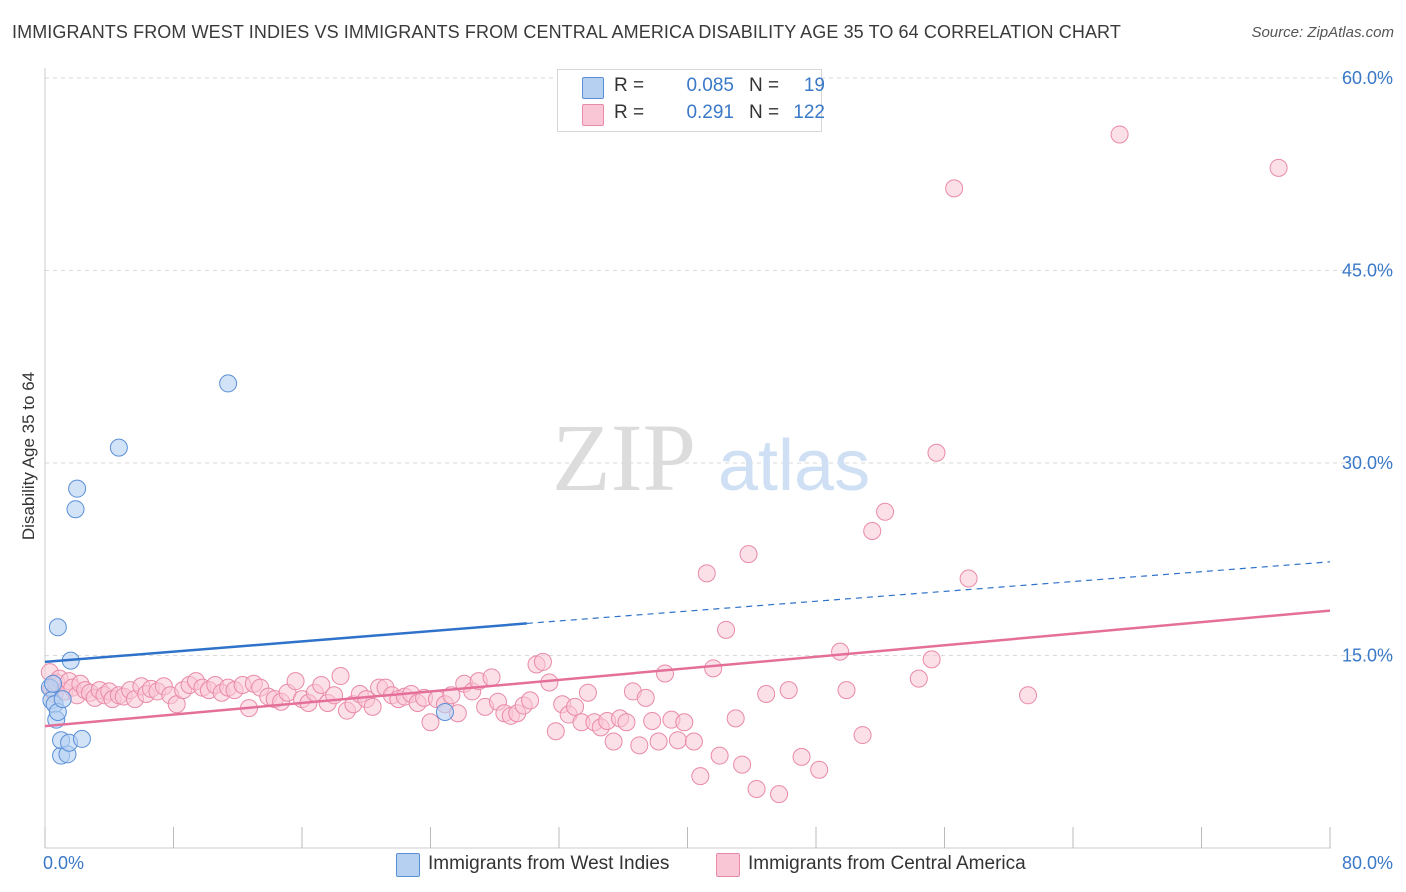 The width and height of the screenshot is (1406, 892). I want to click on central-america-swatch, so click(593, 115).